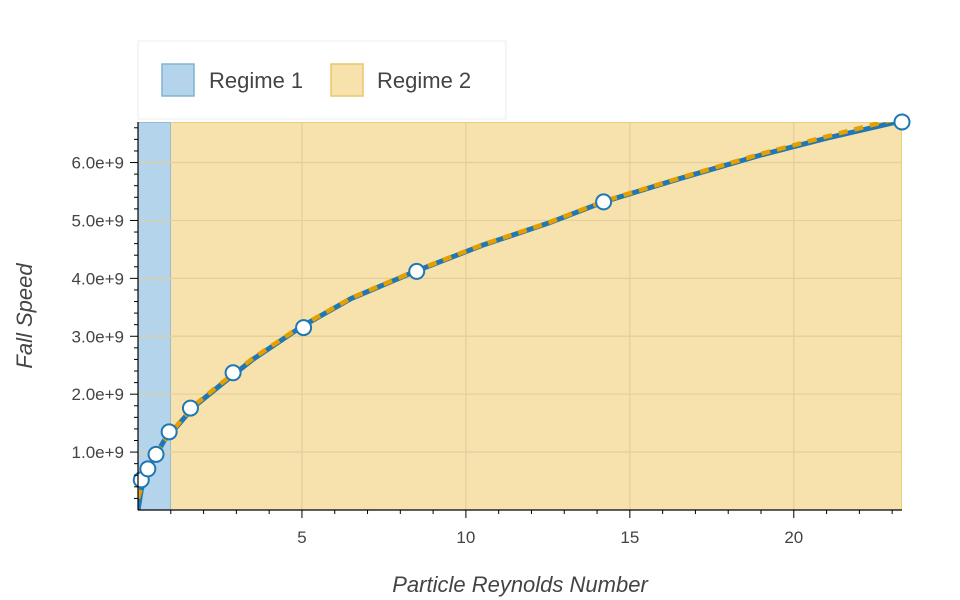  Describe the element at coordinates (629, 537) in the screenshot. I see `x-tick-label: 15` at that location.